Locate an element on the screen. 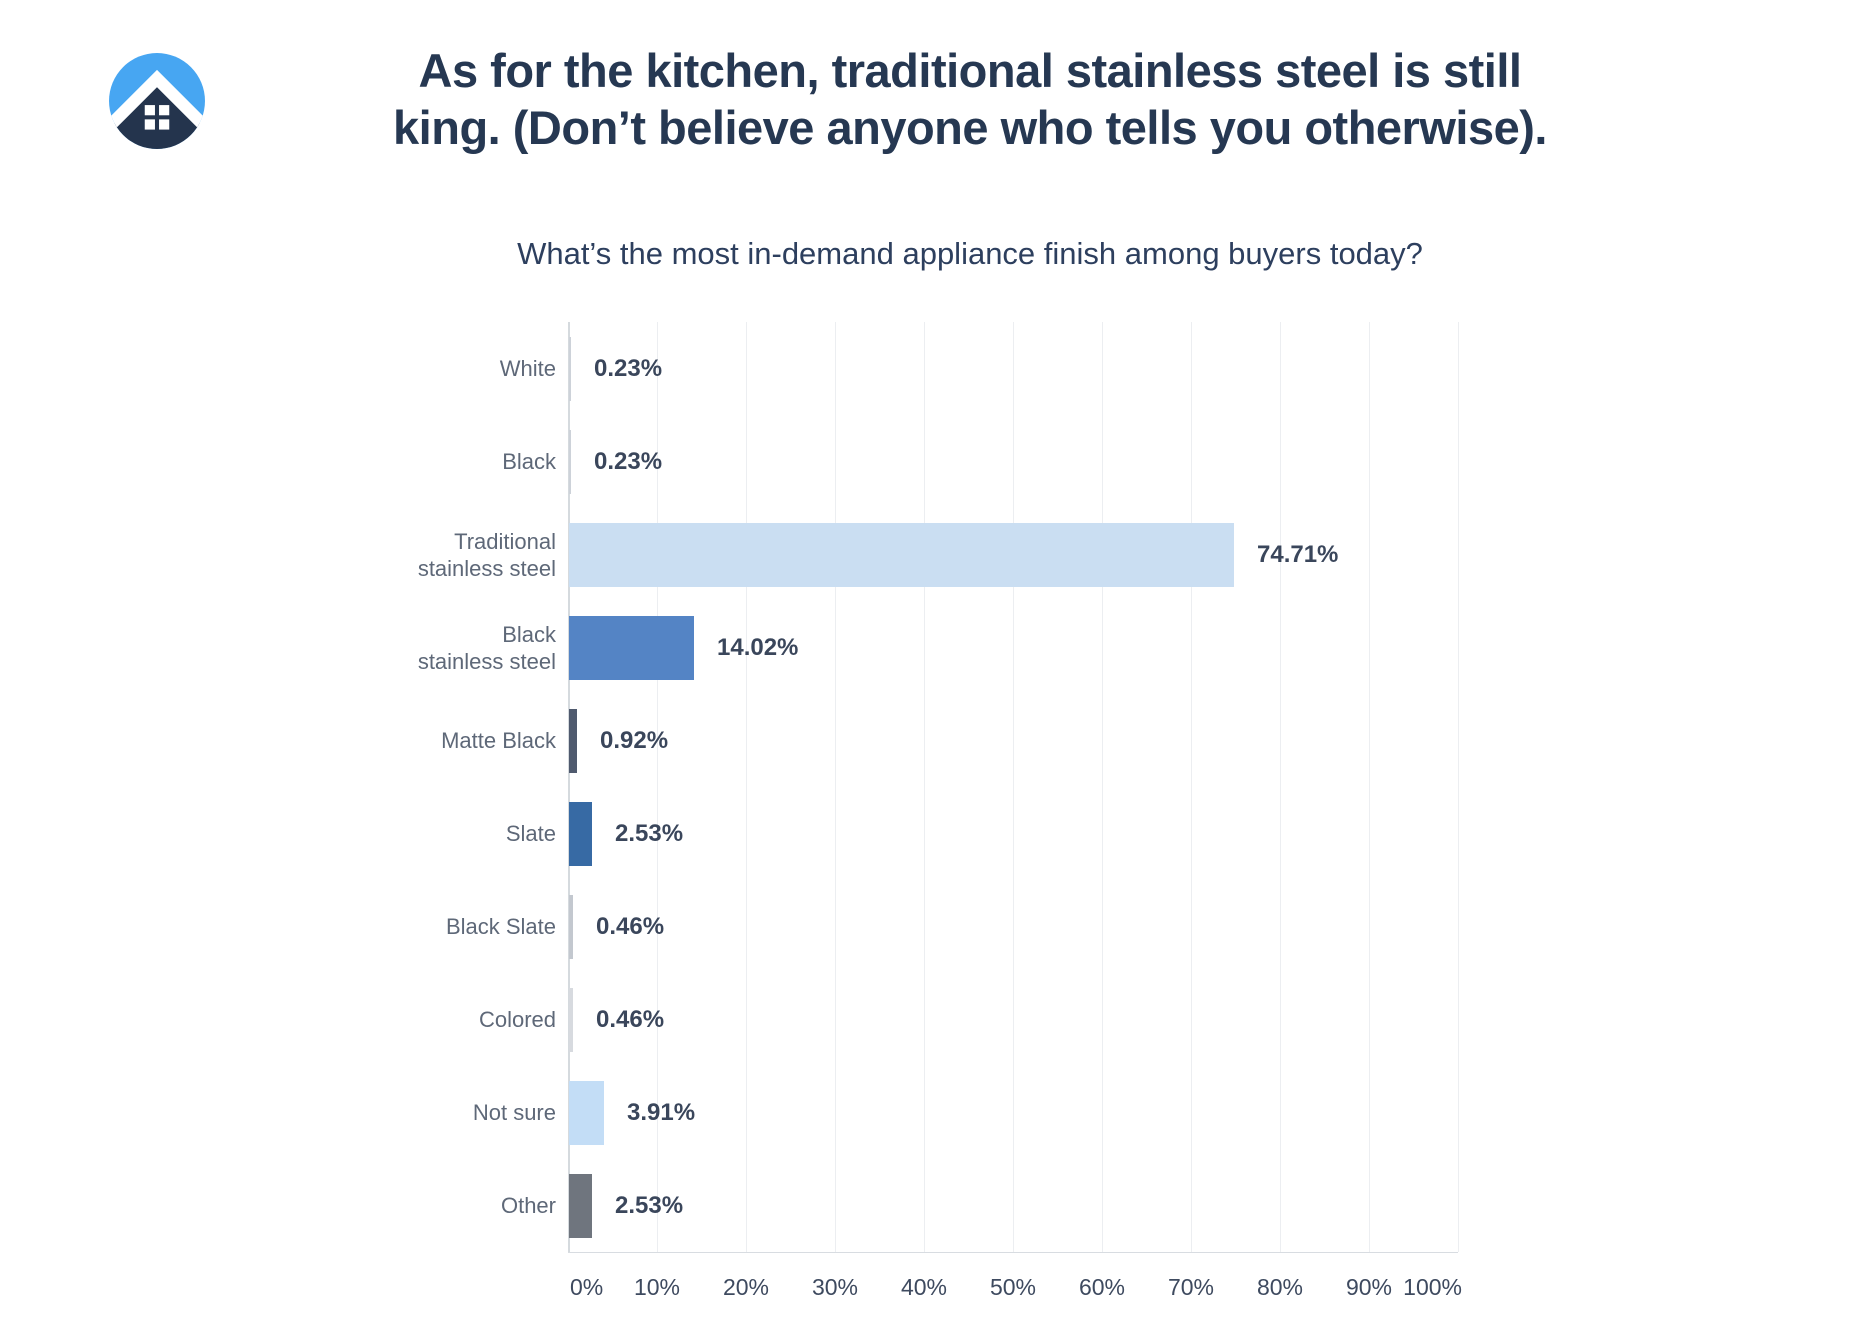 Image resolution: width=1870 pixels, height=1342 pixels. homelight-logo is located at coordinates (157, 101).